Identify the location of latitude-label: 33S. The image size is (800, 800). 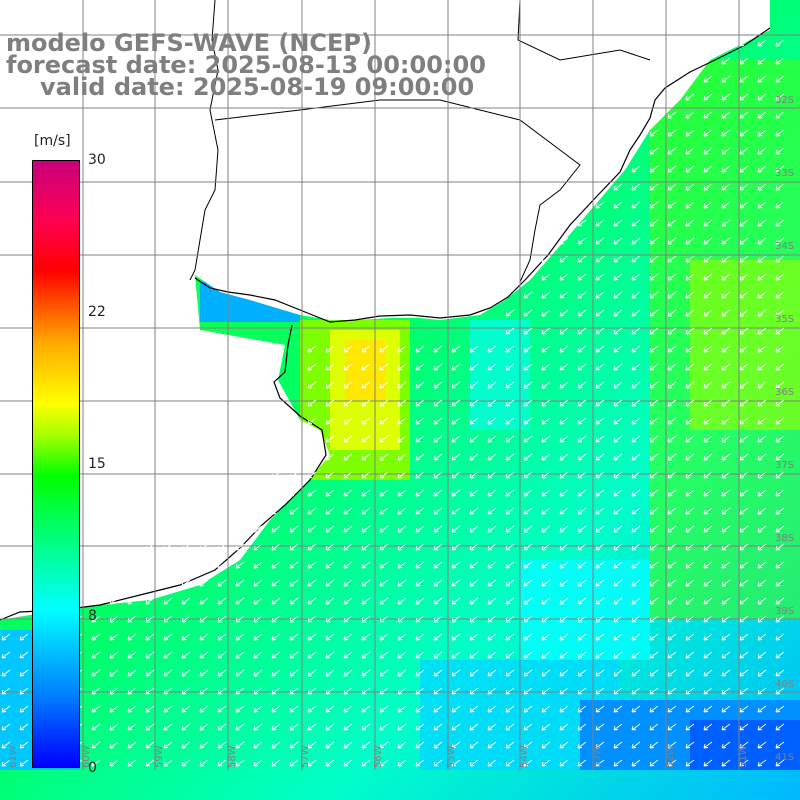
(784, 173).